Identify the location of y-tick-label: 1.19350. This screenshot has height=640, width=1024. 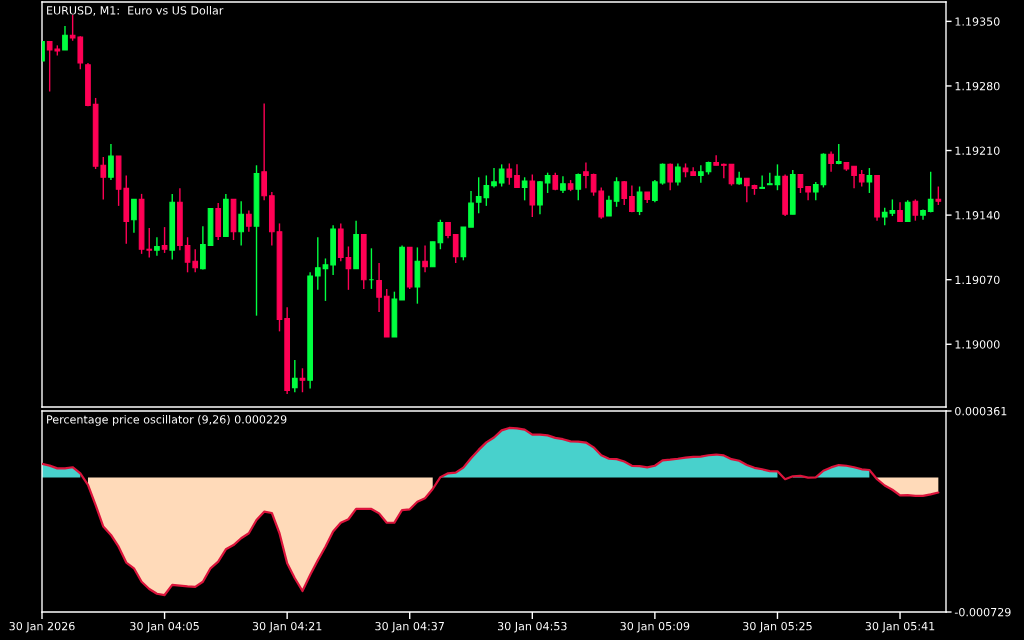
(977, 21).